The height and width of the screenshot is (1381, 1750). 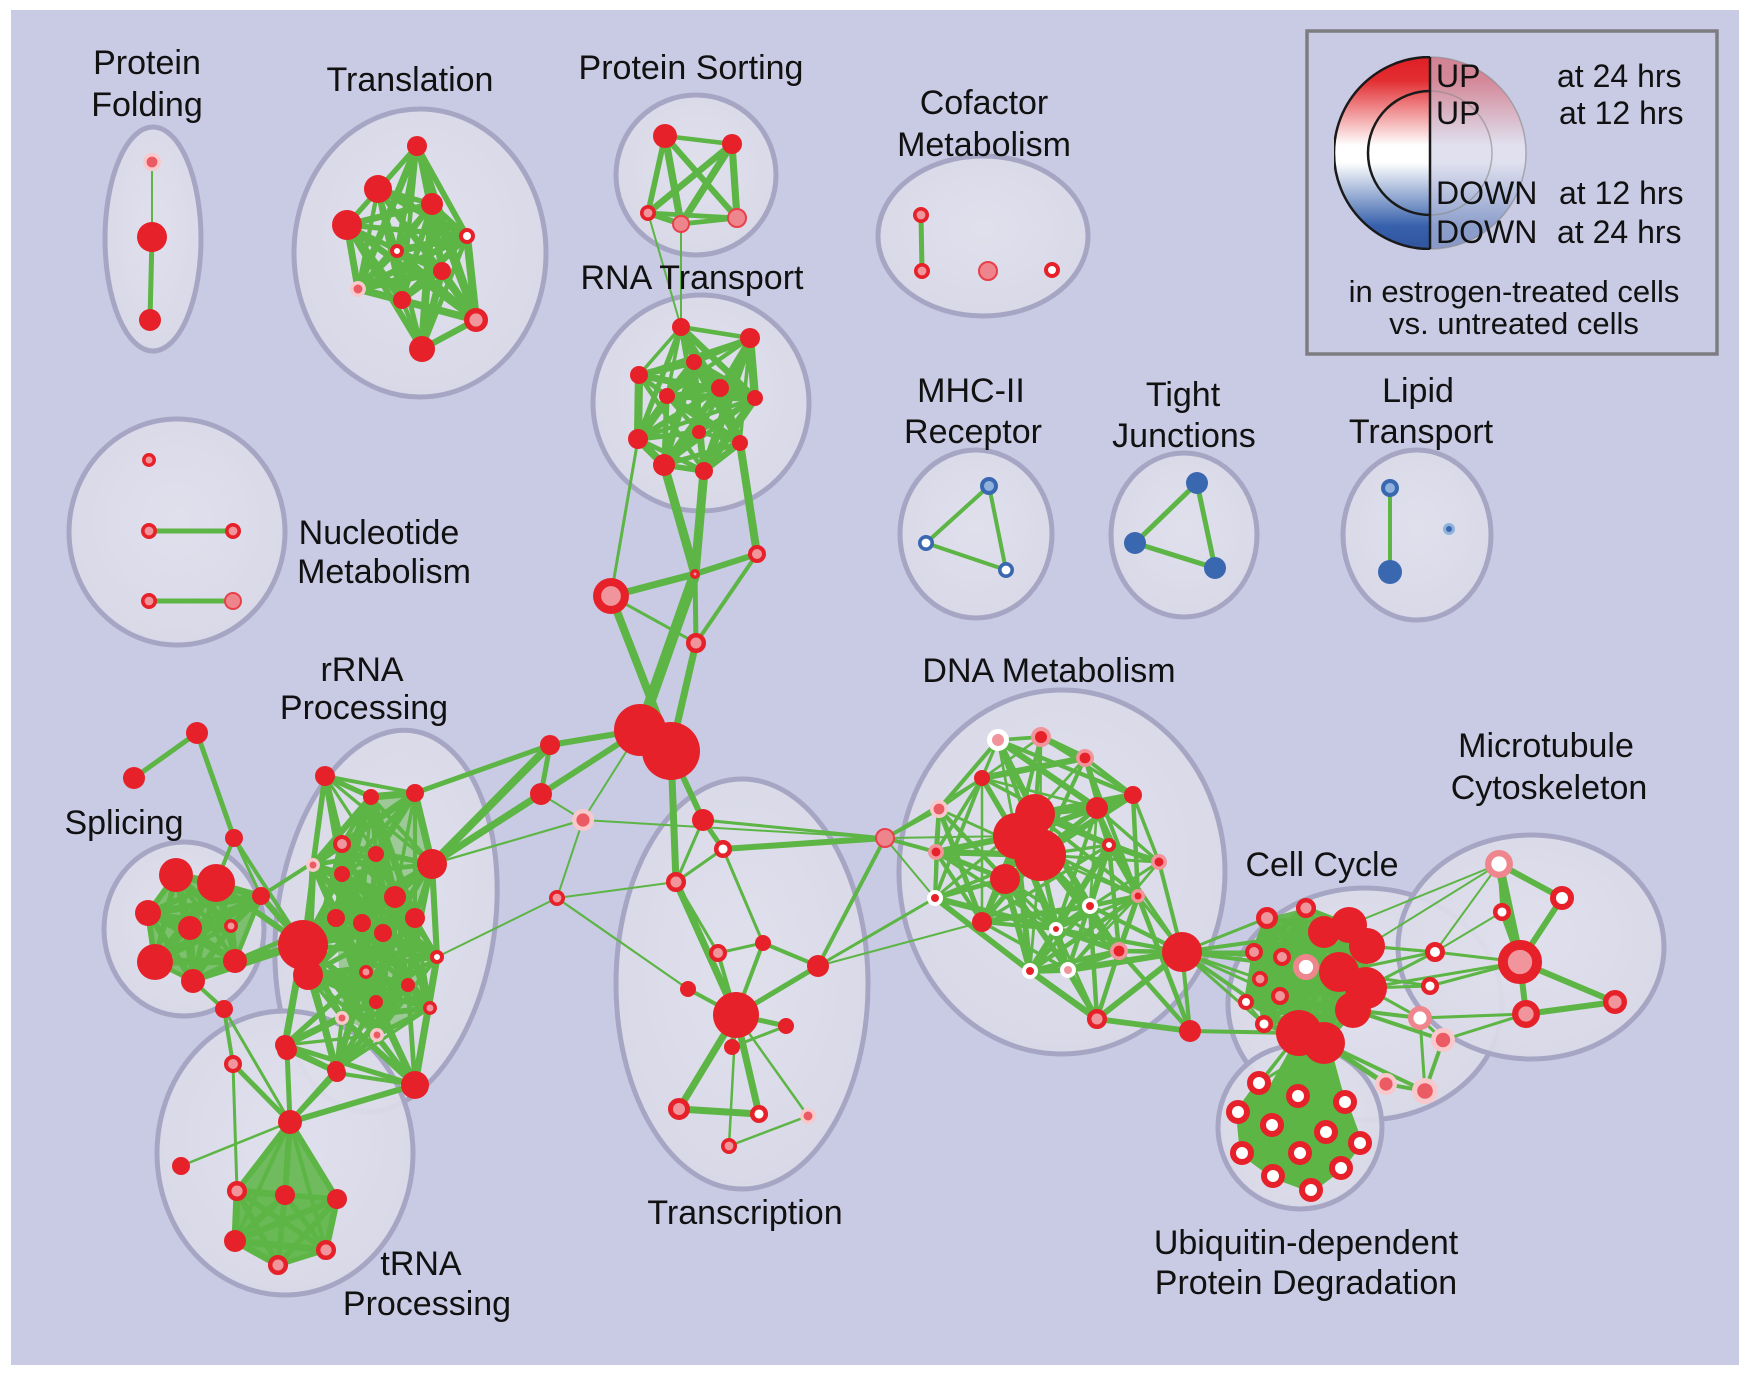 I want to click on svg-text: RNA Transport, so click(x=693, y=278).